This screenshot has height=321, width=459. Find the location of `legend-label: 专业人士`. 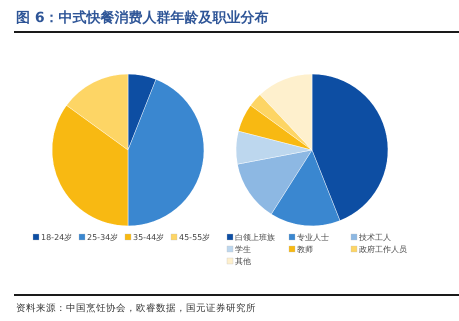

legend-label: 专业人士 is located at coordinates (313, 237).